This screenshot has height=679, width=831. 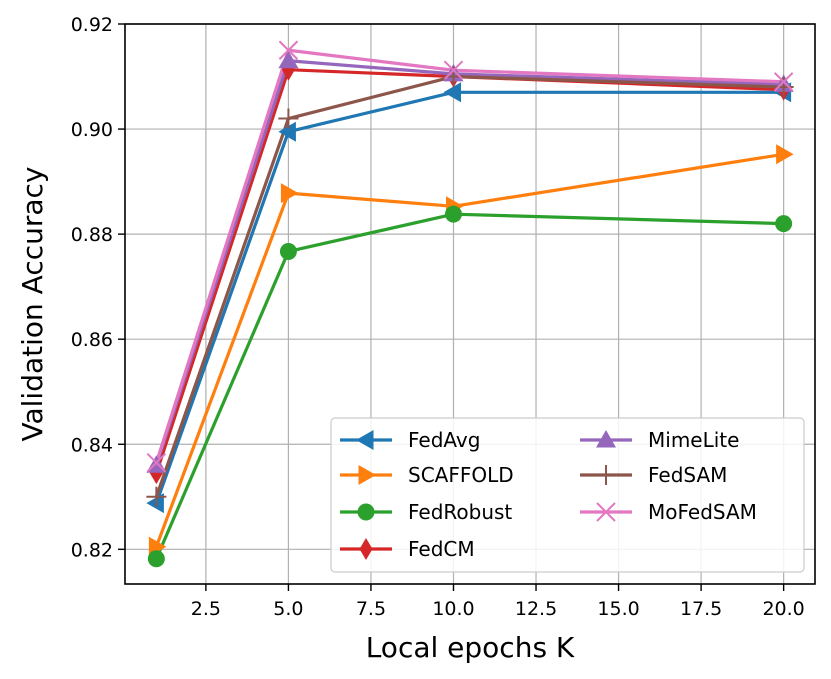 I want to click on y-tick-label: 0.90, so click(x=92, y=130).